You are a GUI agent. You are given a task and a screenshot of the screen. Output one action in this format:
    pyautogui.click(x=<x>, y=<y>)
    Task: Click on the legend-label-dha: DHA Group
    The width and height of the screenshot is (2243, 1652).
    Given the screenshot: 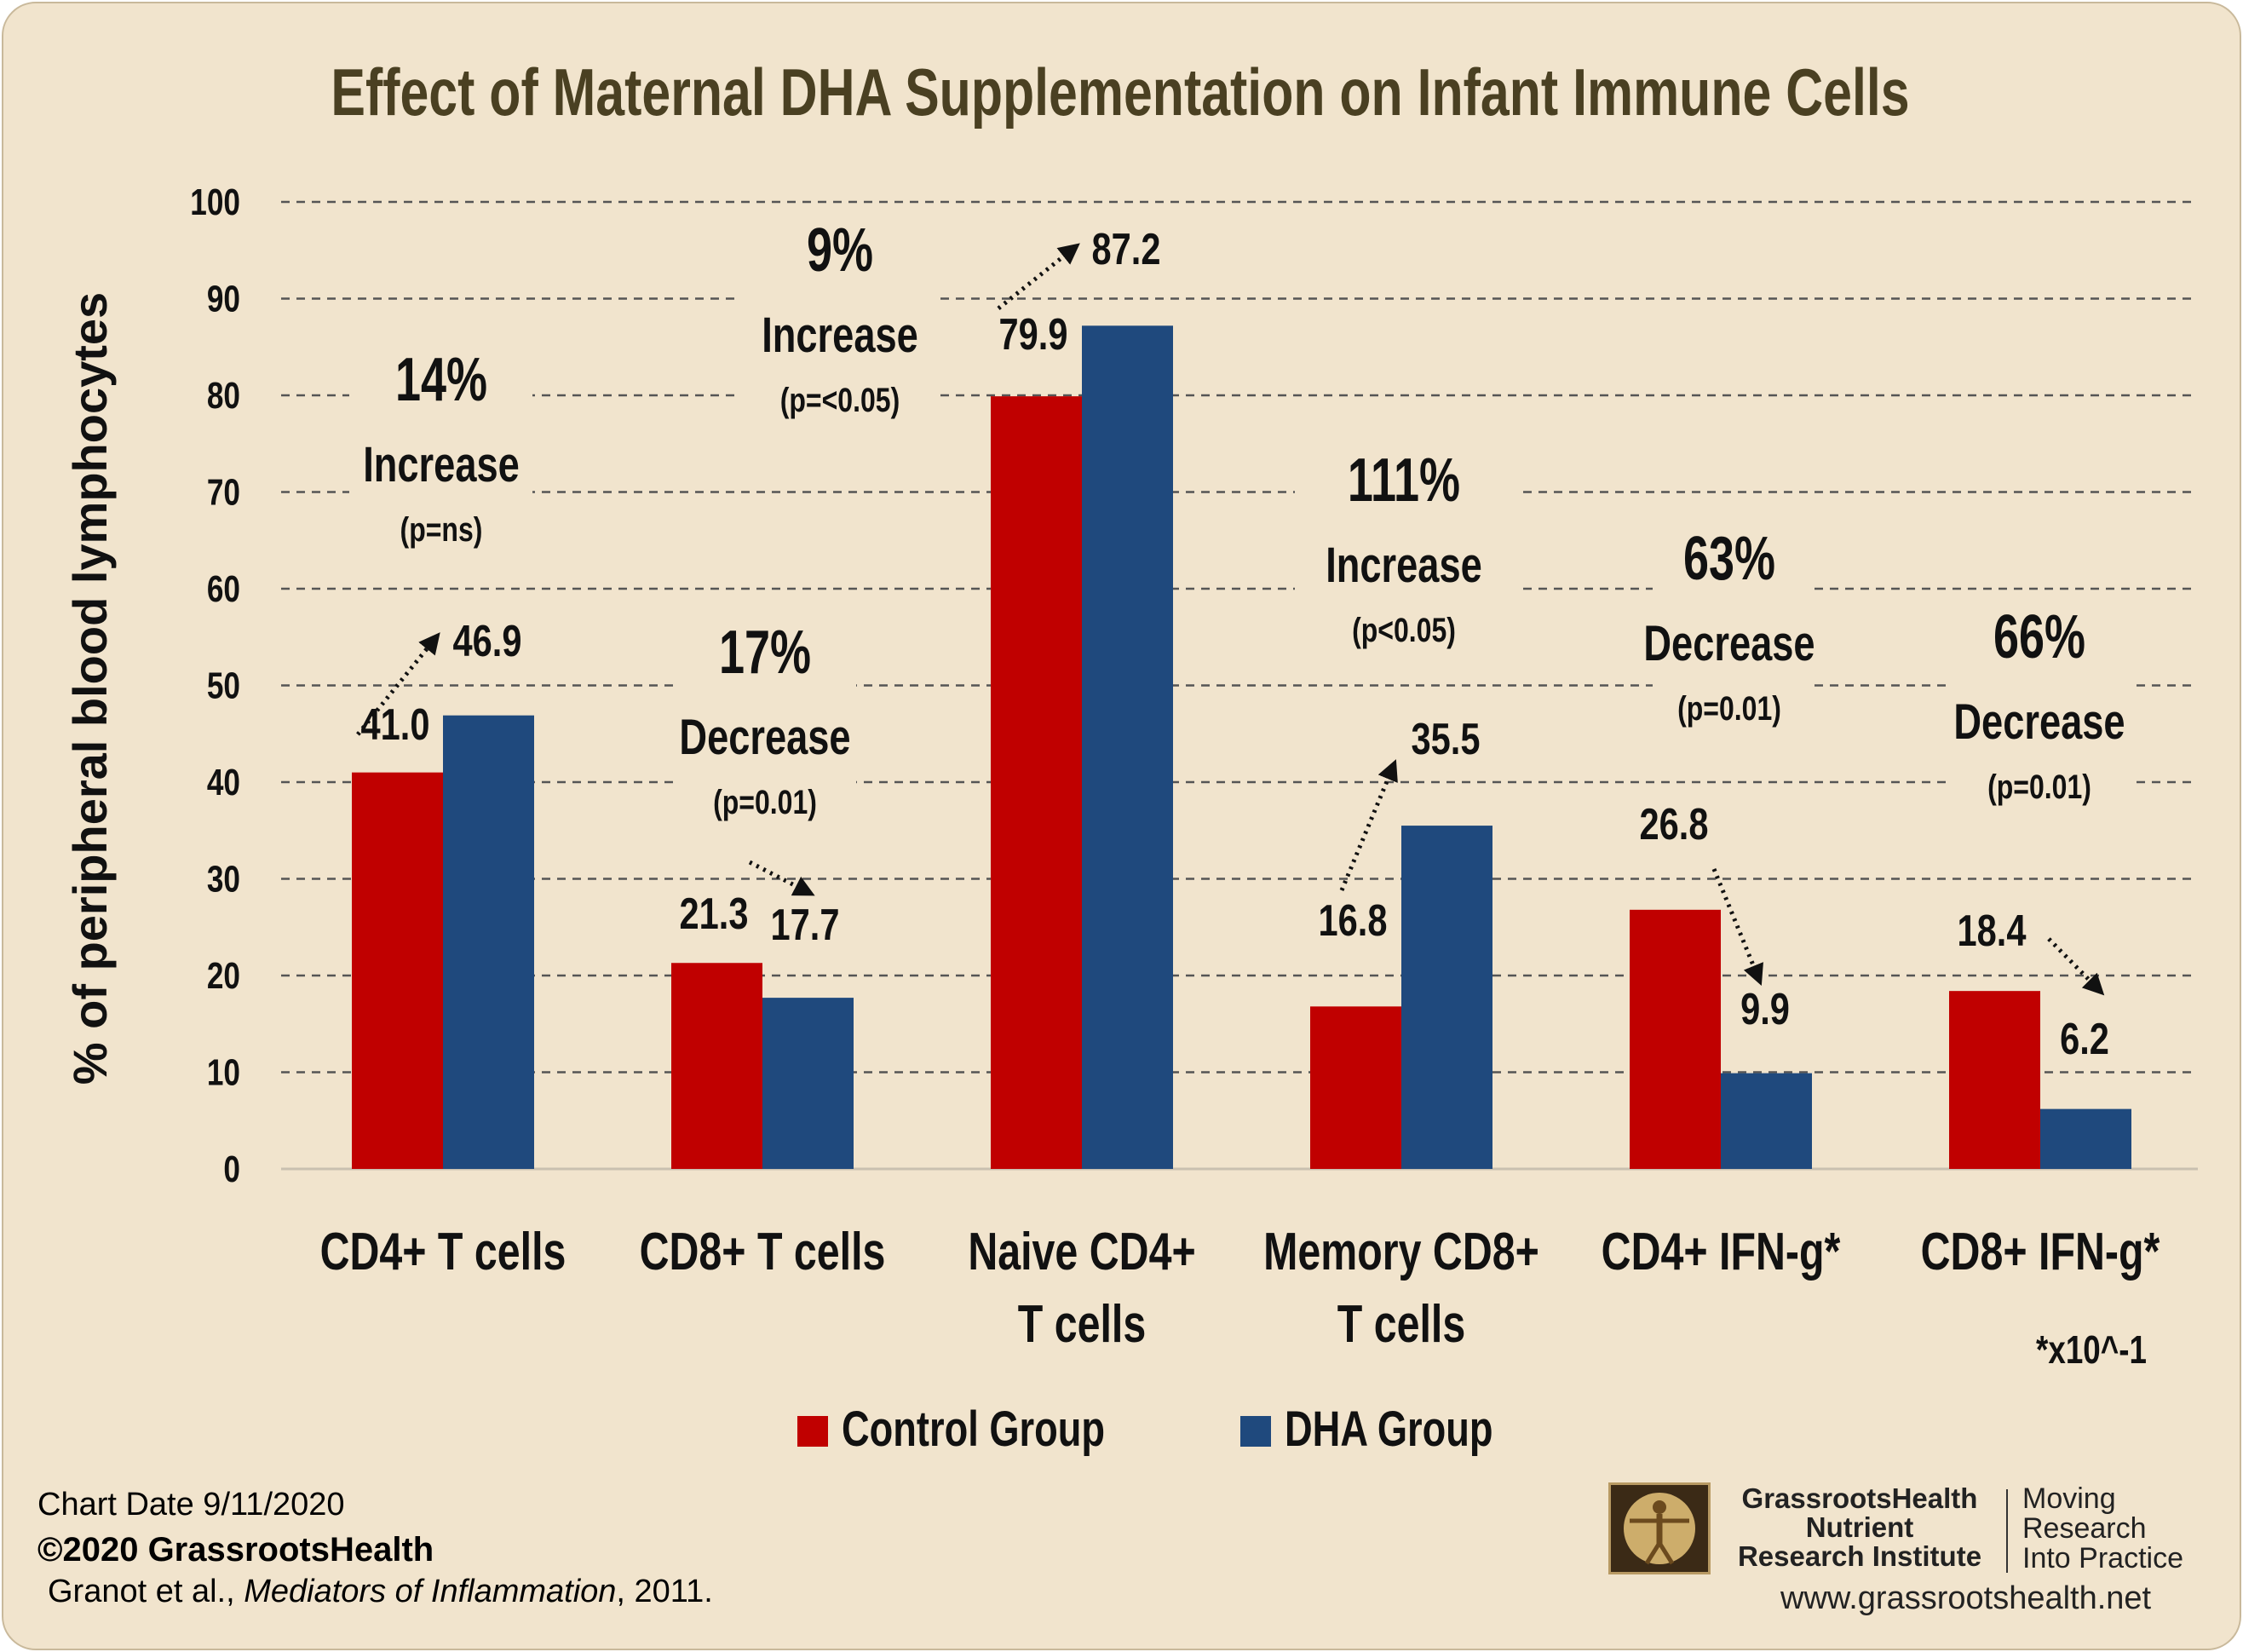 What is the action you would take?
    pyautogui.click(x=1389, y=1430)
    